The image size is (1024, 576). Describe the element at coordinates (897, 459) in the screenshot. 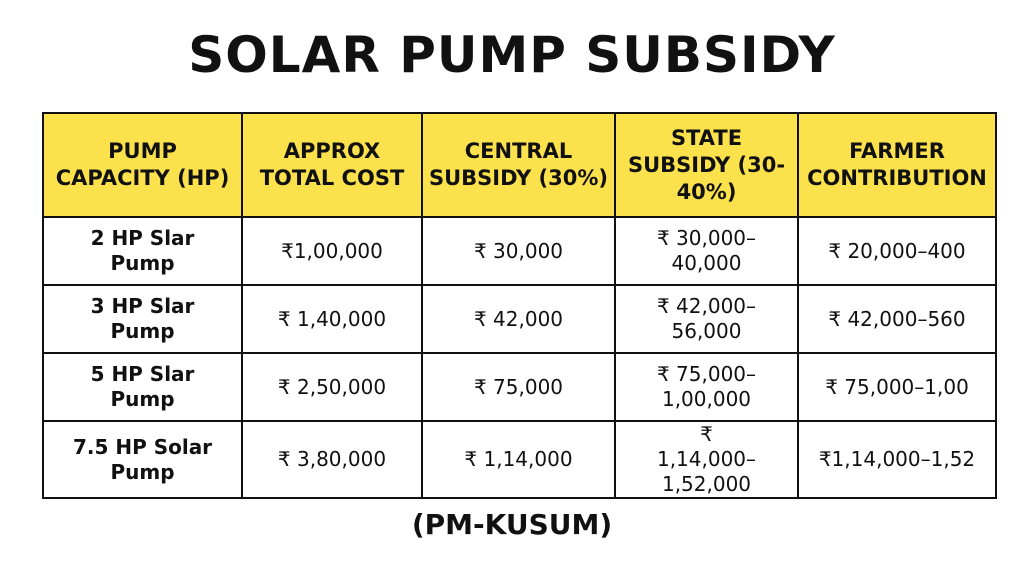

I see `table-cell: ₹1,14,000–1,52` at that location.